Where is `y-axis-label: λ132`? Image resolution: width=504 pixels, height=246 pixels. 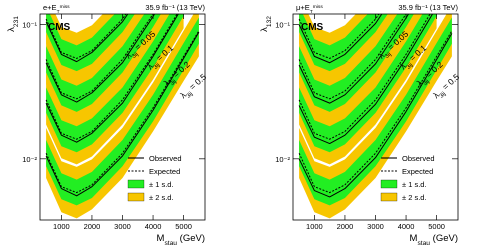
y-axis-label: λ132 is located at coordinates (266, 24).